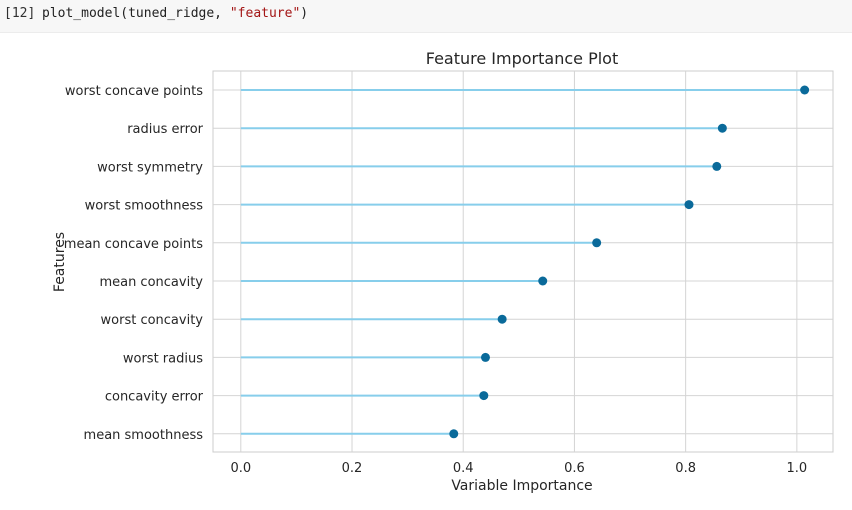  What do you see at coordinates (151, 282) in the screenshot?
I see `y-tick-label: mean concavity` at bounding box center [151, 282].